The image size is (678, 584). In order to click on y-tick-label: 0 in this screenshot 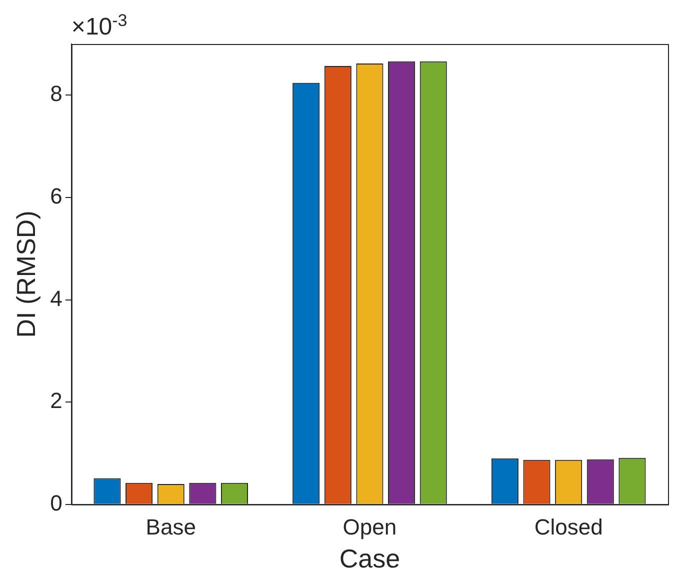, I will do `click(56, 503)`.